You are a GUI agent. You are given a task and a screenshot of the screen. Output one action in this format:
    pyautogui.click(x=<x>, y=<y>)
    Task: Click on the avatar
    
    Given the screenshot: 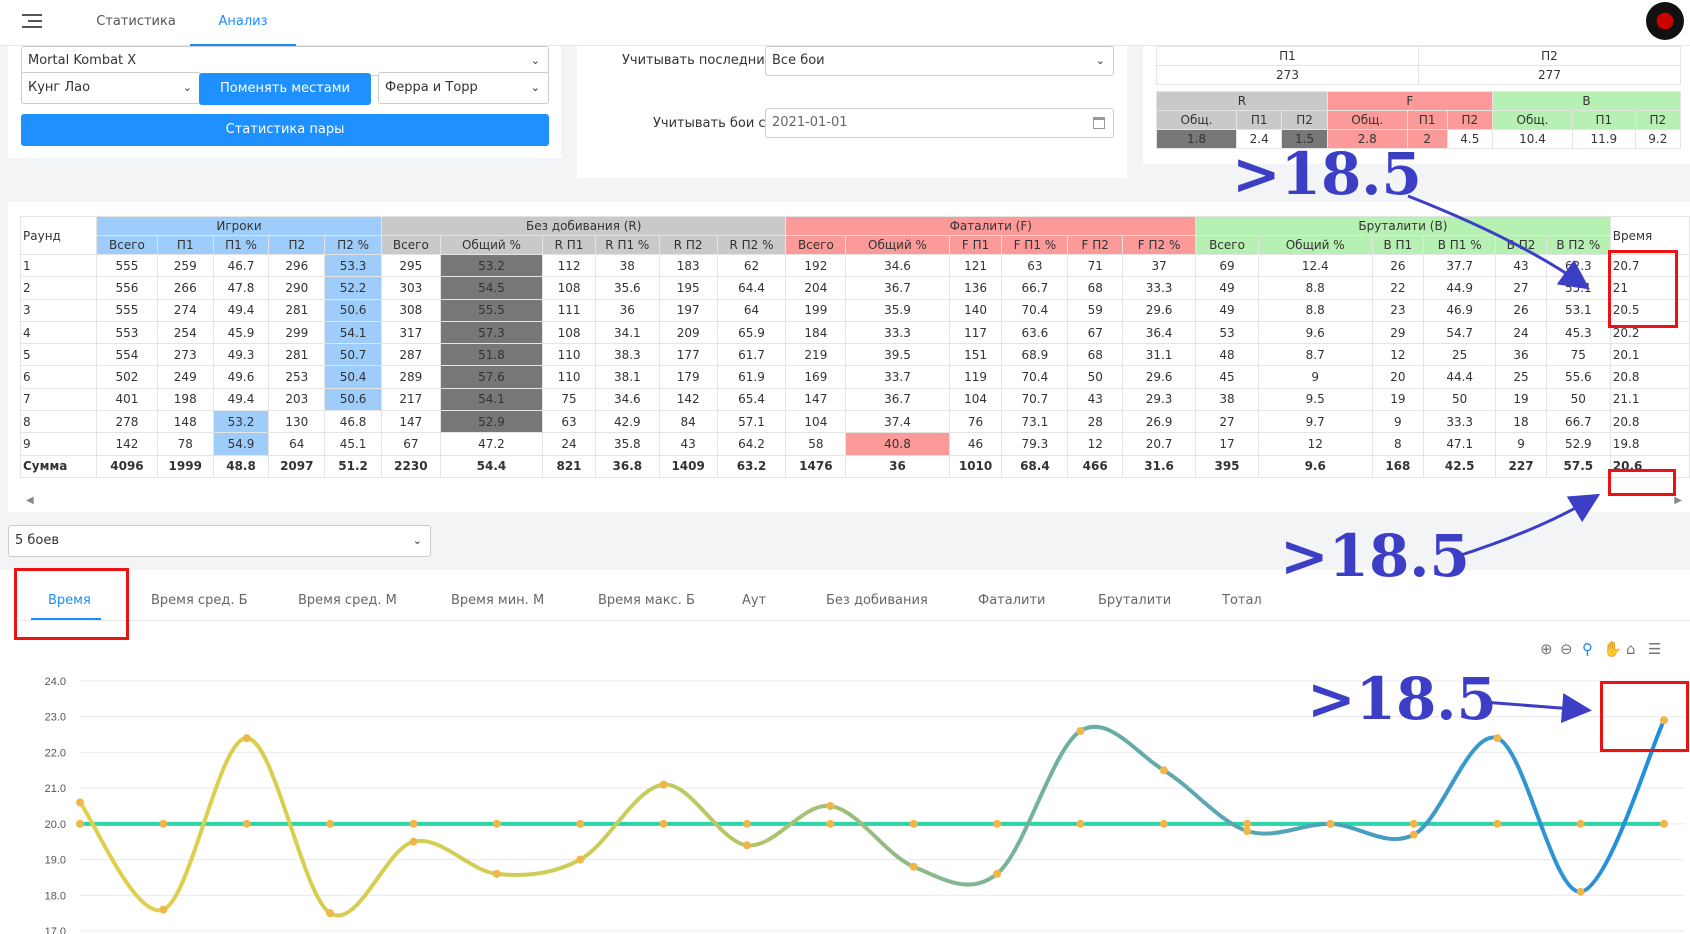 What is the action you would take?
    pyautogui.click(x=1665, y=21)
    